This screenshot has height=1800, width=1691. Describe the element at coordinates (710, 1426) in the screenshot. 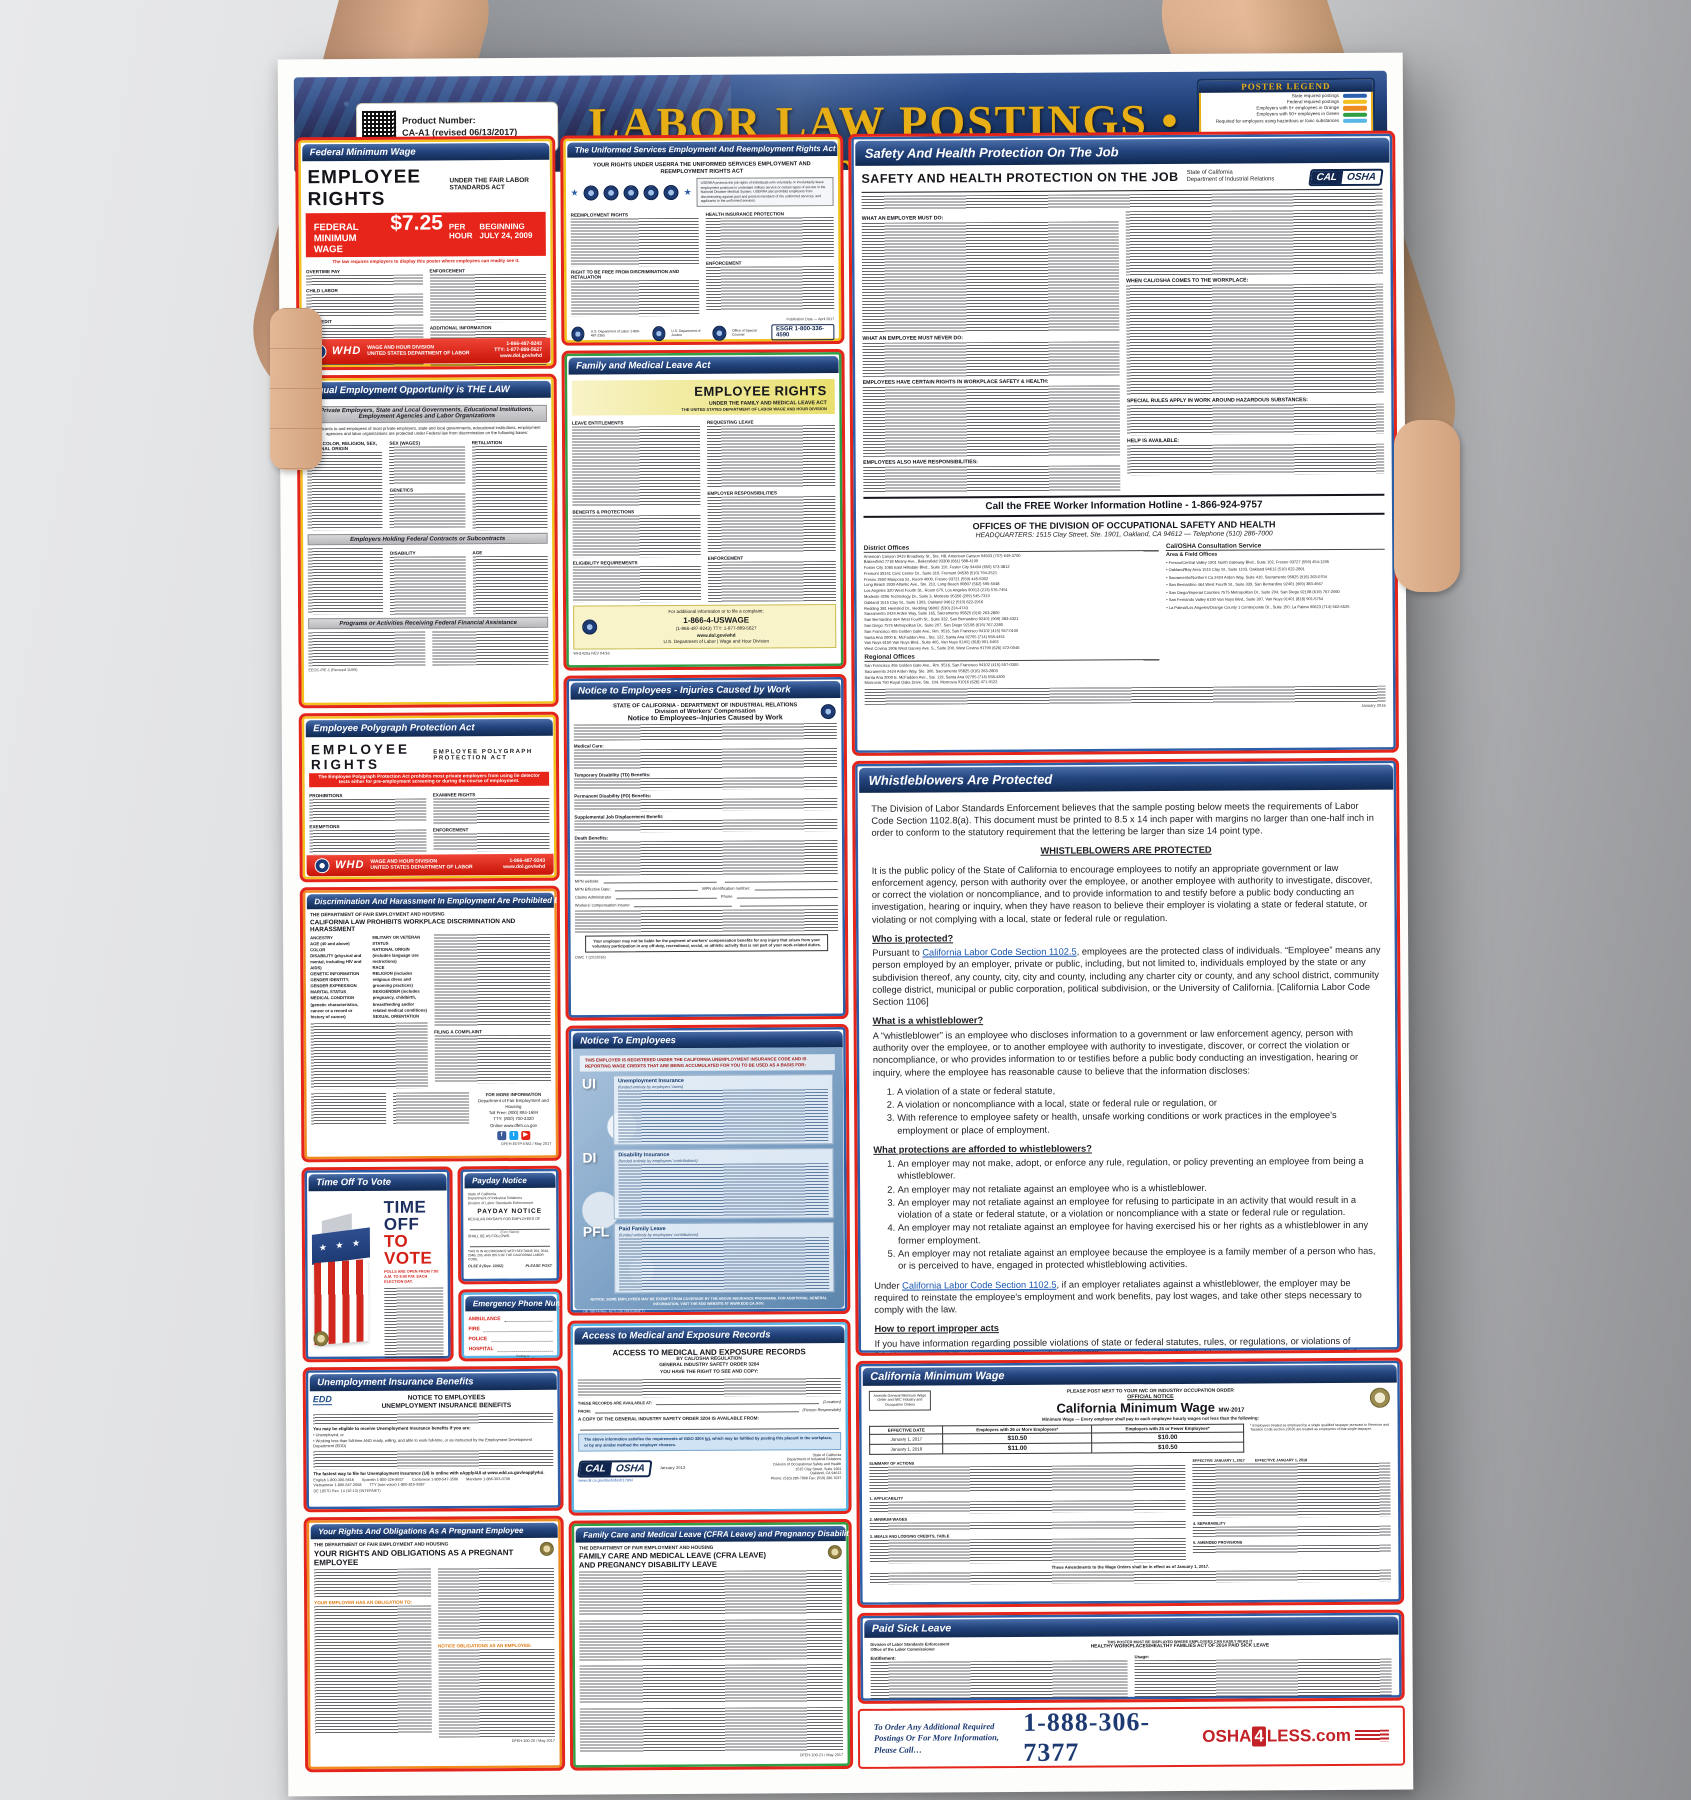

I see `copy-field` at that location.